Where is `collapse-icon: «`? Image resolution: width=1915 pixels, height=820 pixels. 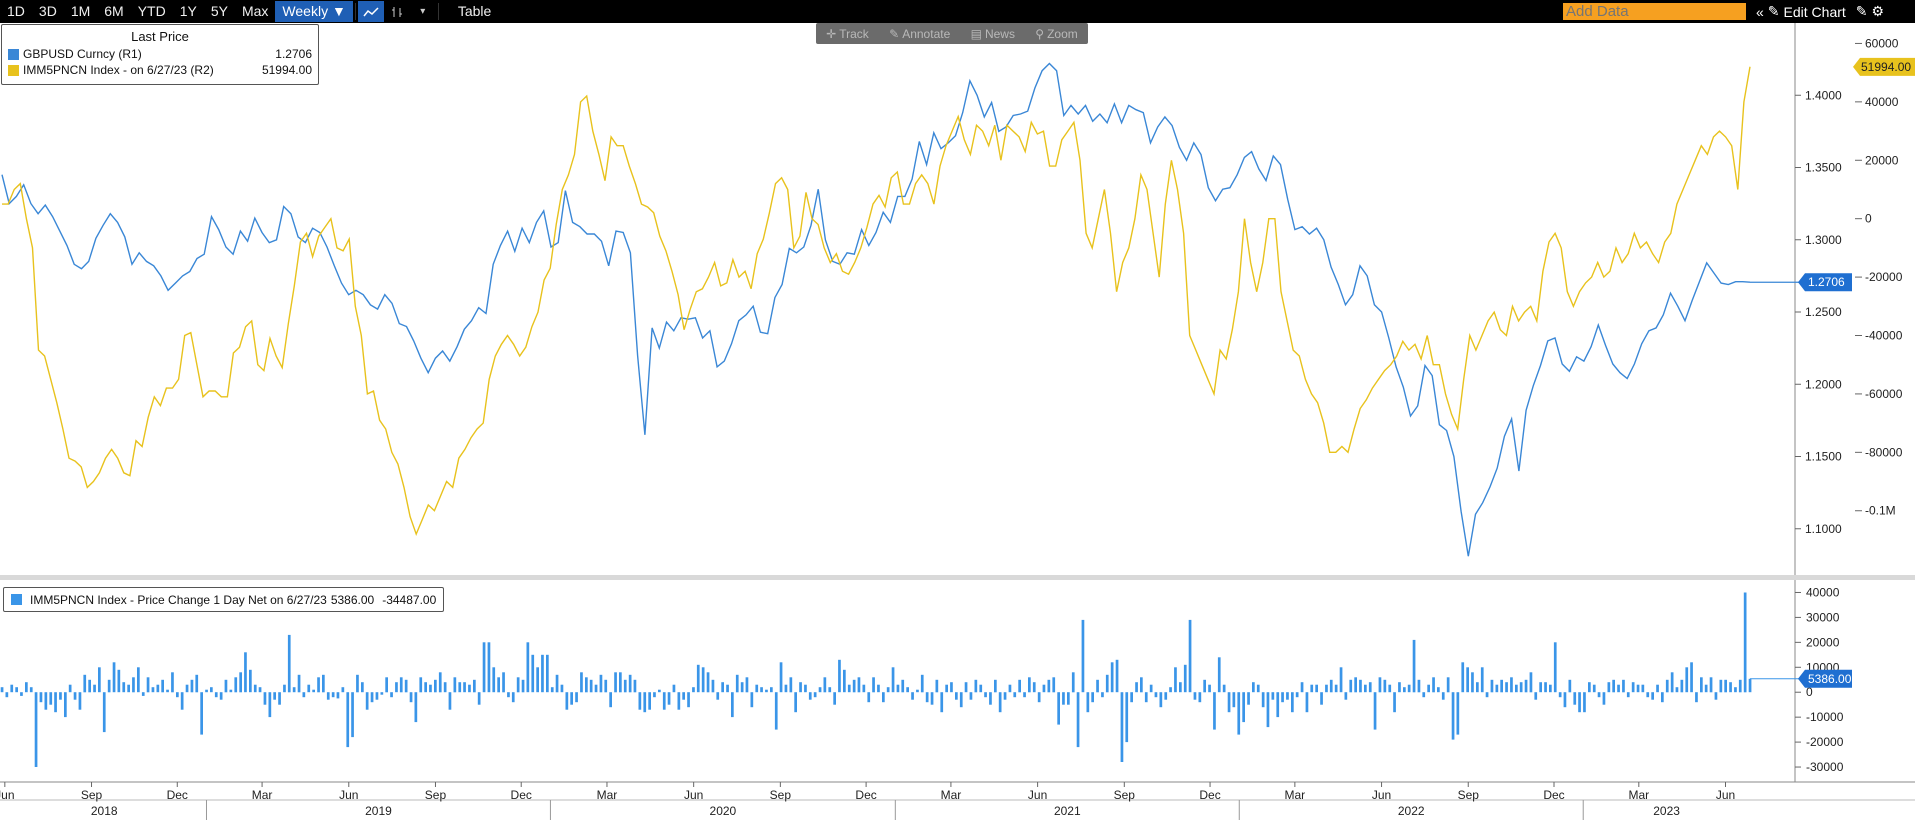
collapse-icon: « is located at coordinates (1760, 11).